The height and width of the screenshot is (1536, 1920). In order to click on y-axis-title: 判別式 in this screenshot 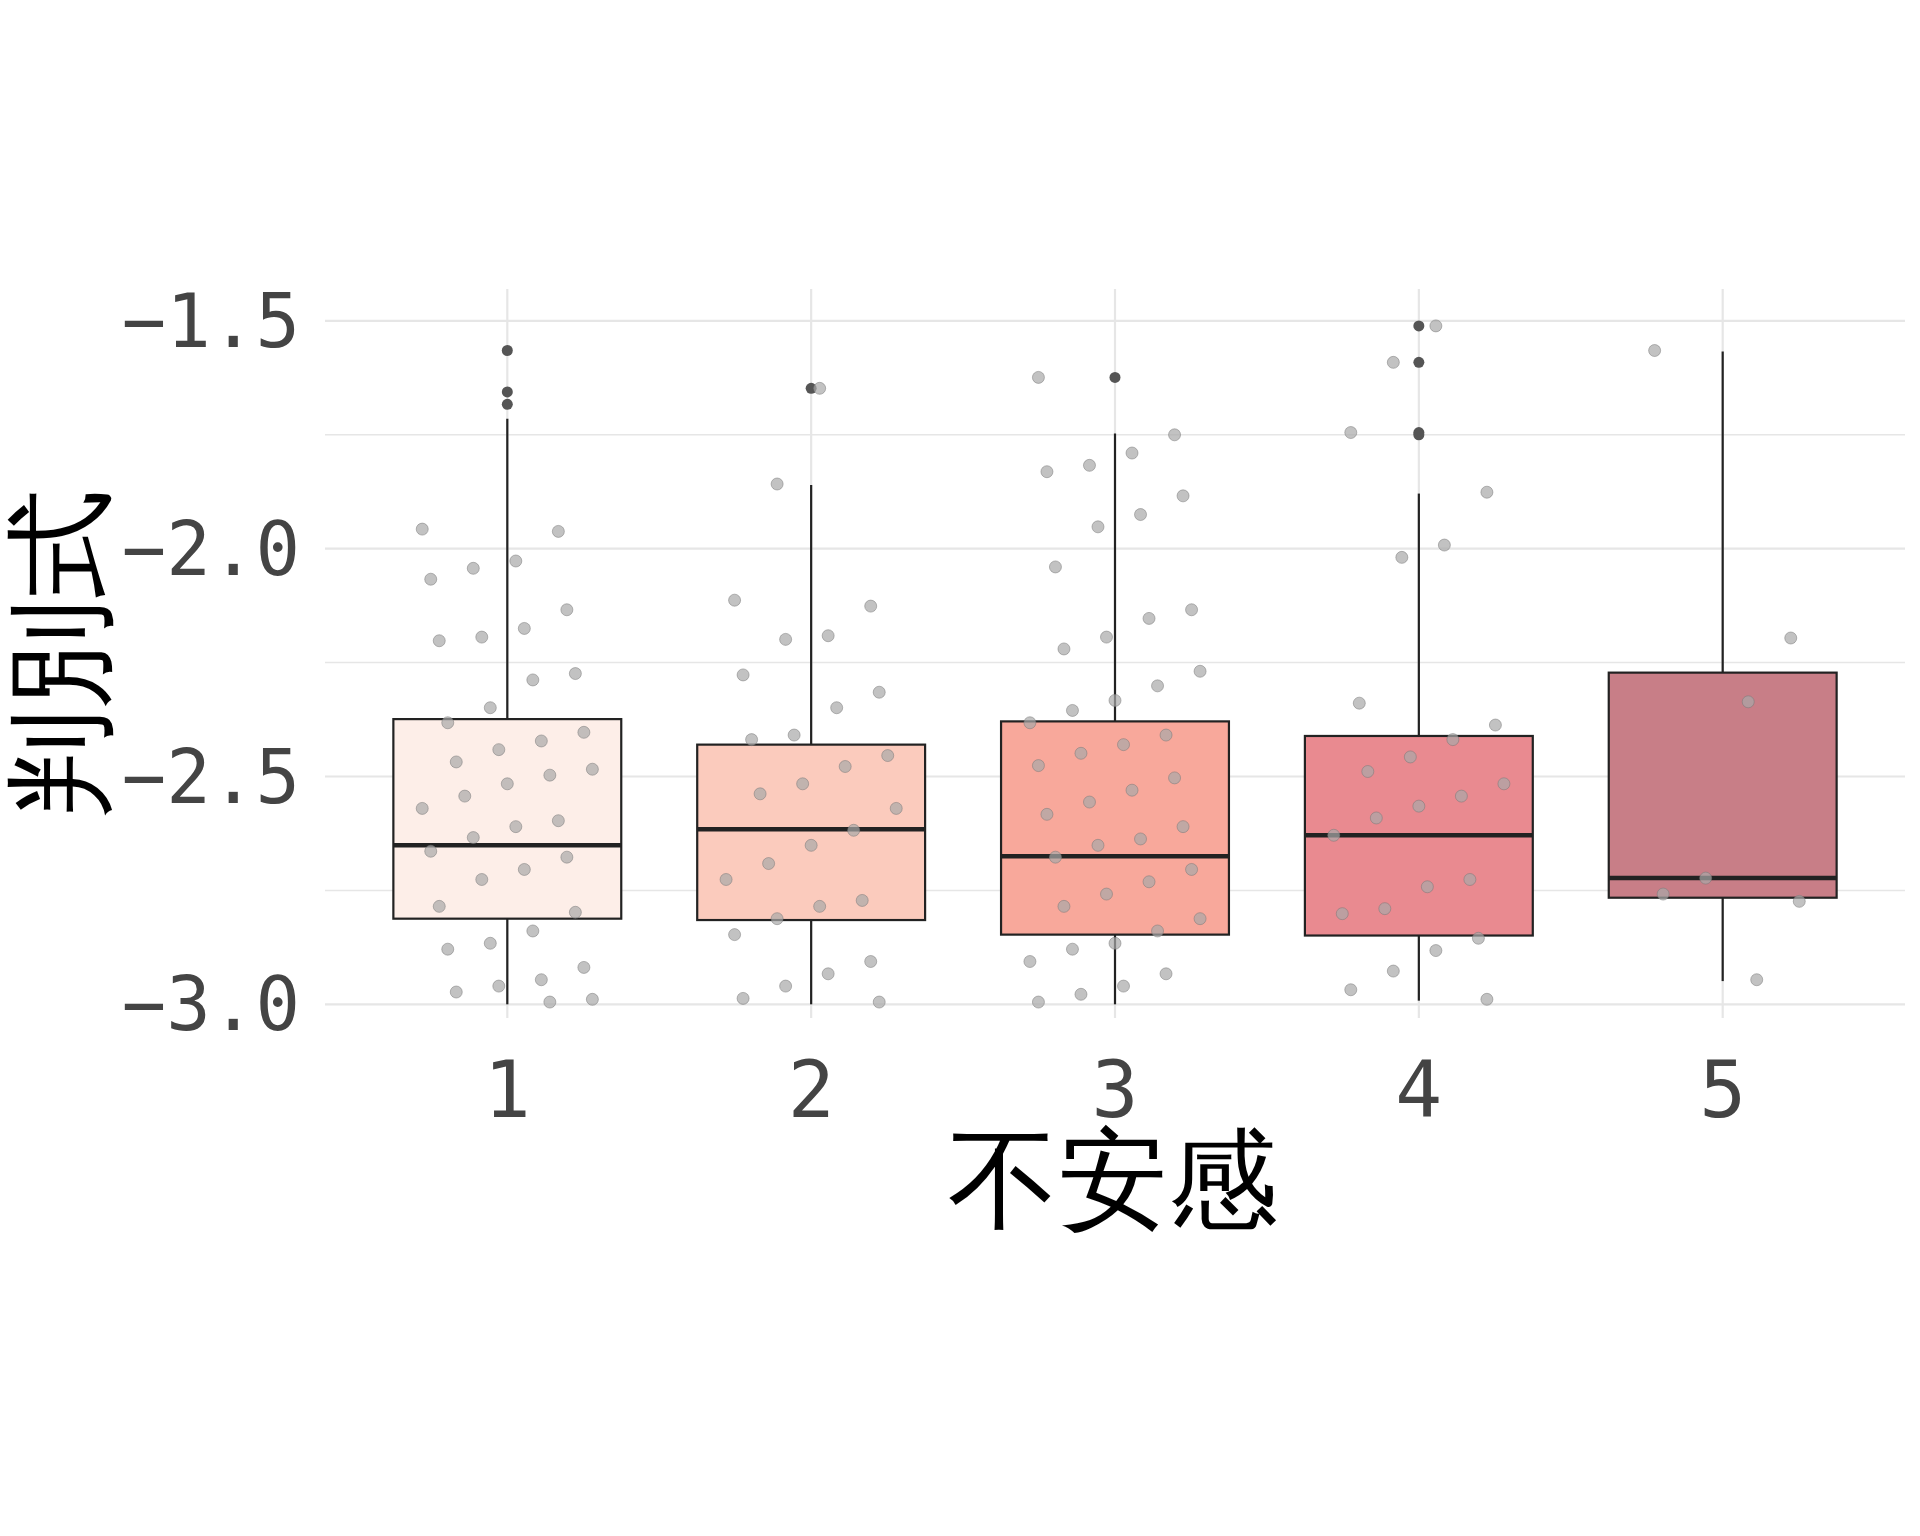, I will do `click(62, 653)`.